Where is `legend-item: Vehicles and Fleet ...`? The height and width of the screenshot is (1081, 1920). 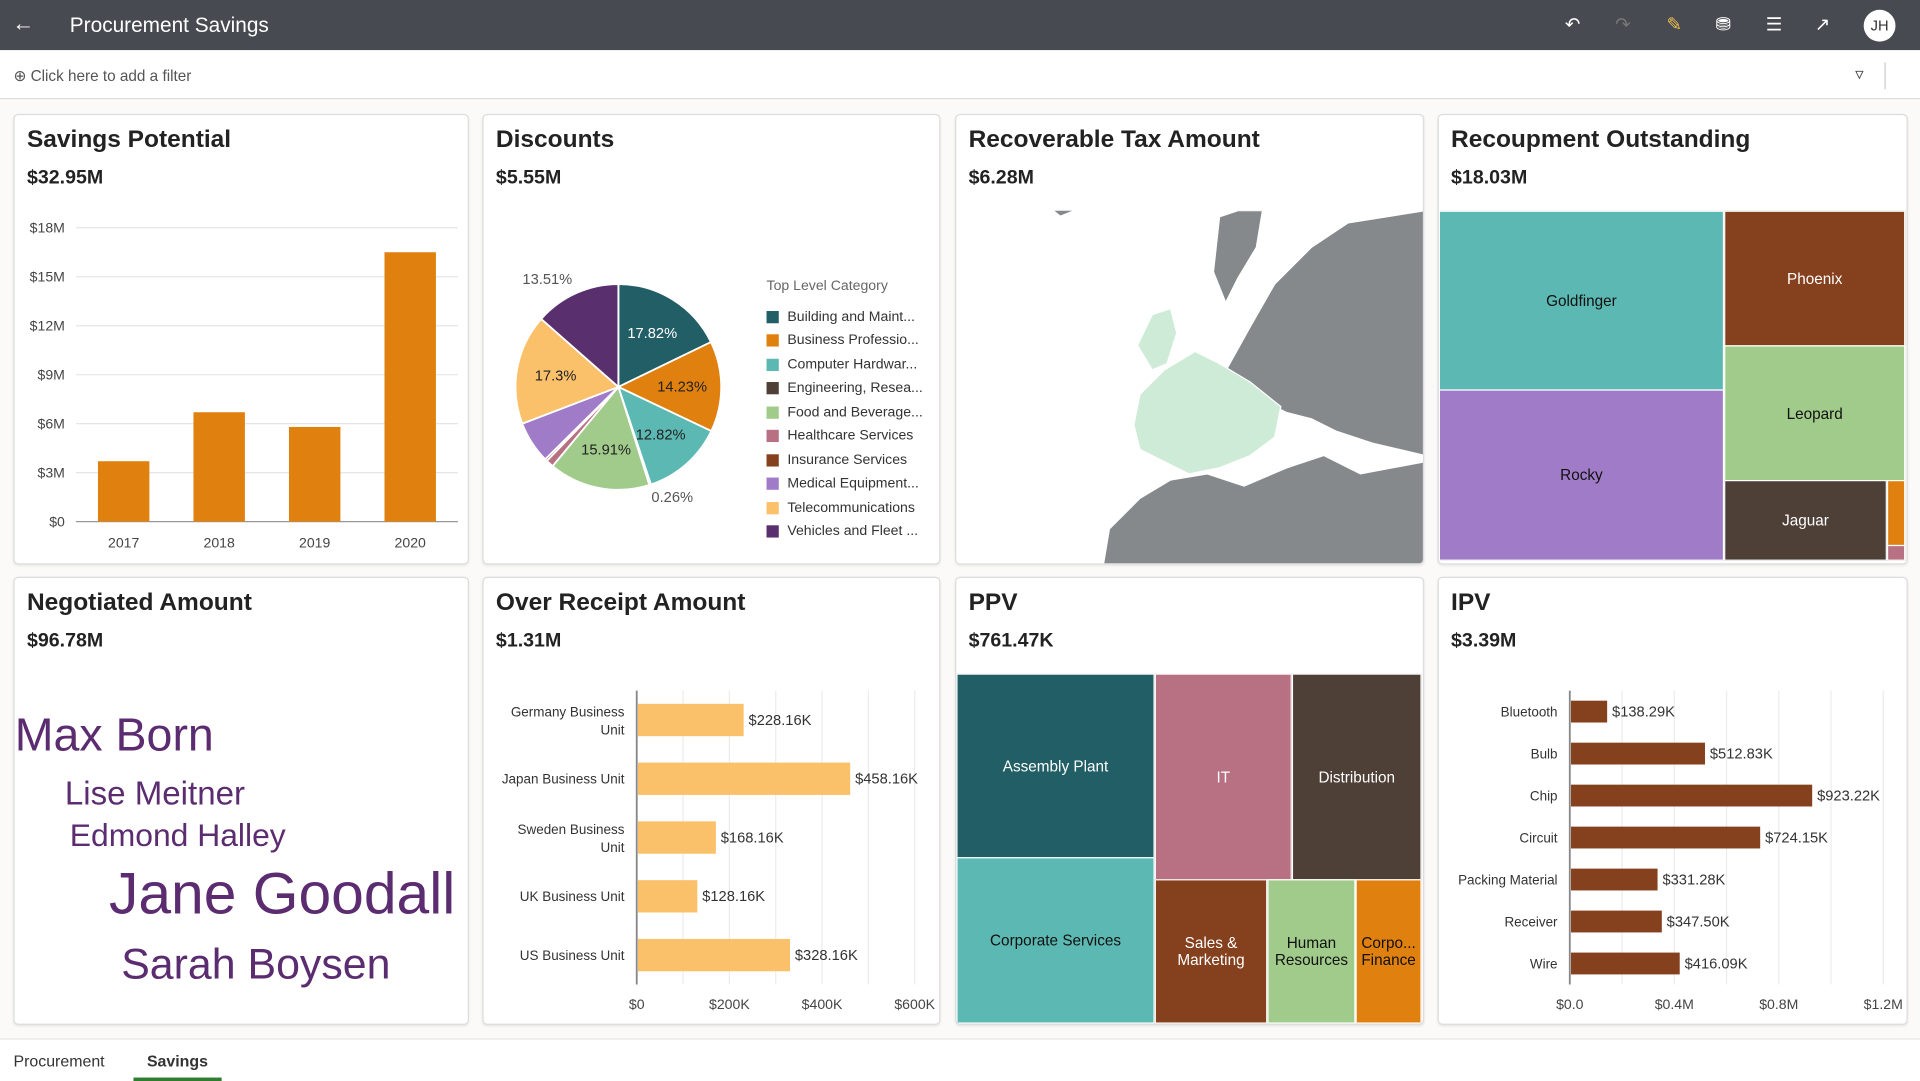
legend-item: Vehicles and Fleet ... is located at coordinates (844, 532).